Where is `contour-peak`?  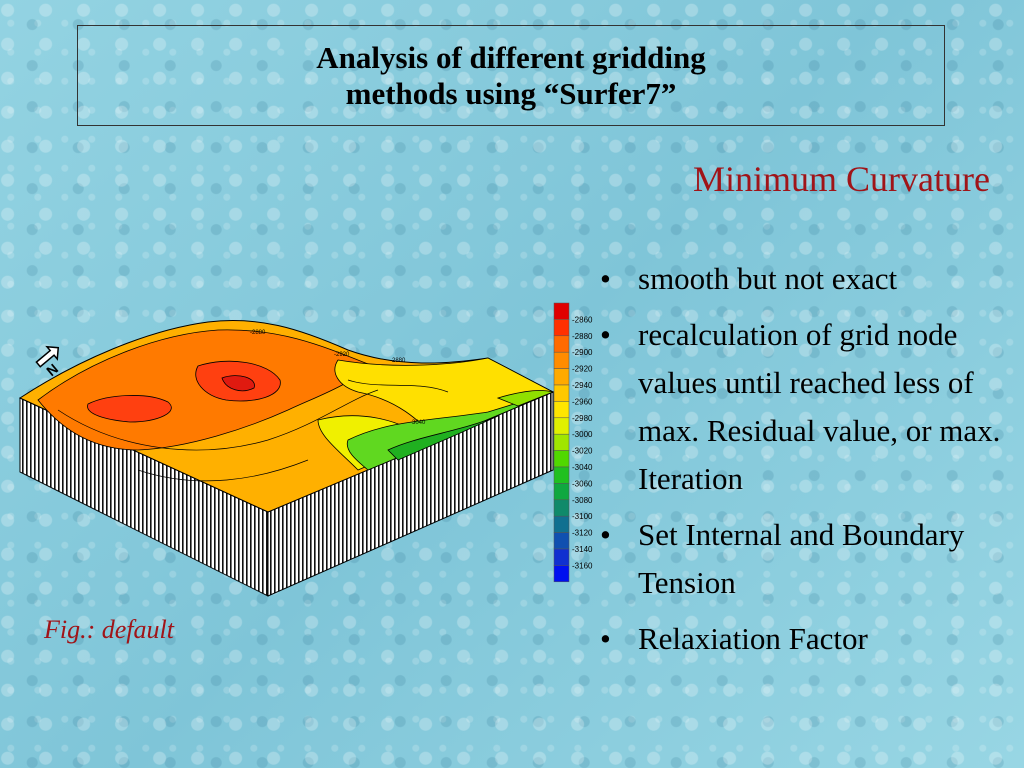
contour-peak is located at coordinates (238, 383).